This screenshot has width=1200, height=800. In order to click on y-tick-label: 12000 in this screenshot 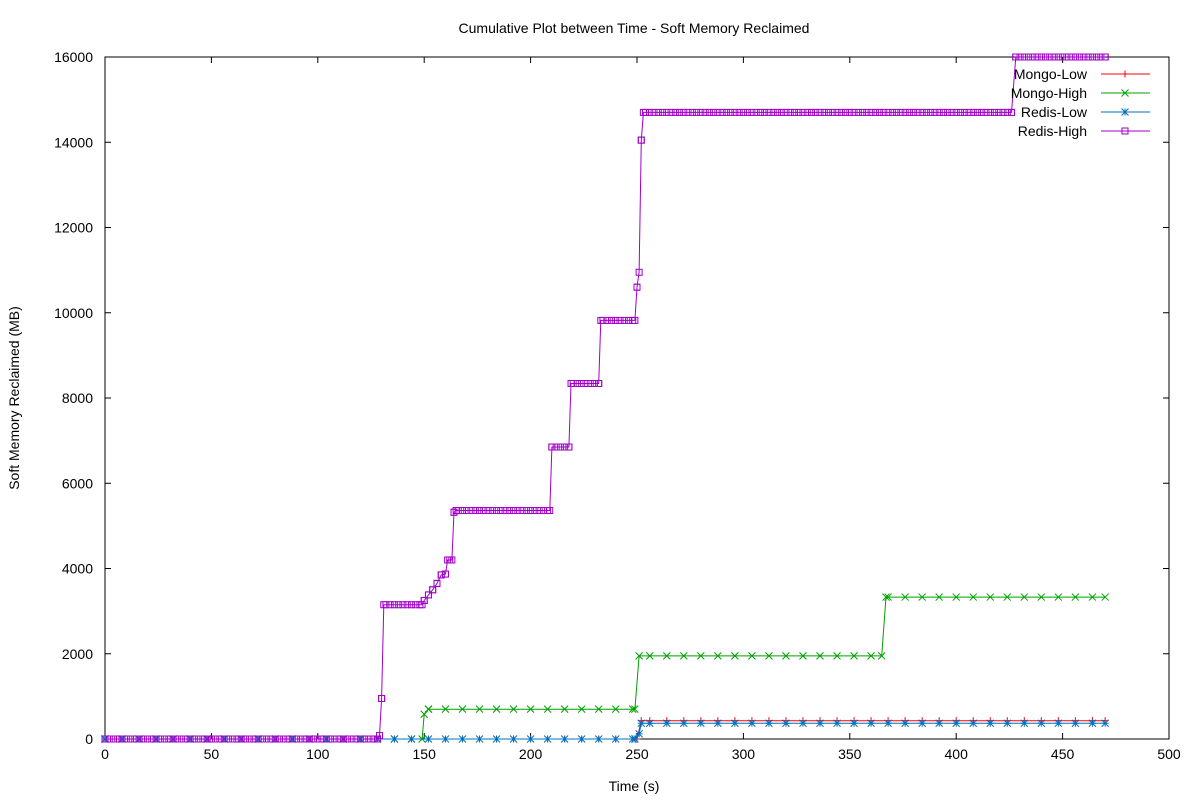, I will do `click(73, 228)`.